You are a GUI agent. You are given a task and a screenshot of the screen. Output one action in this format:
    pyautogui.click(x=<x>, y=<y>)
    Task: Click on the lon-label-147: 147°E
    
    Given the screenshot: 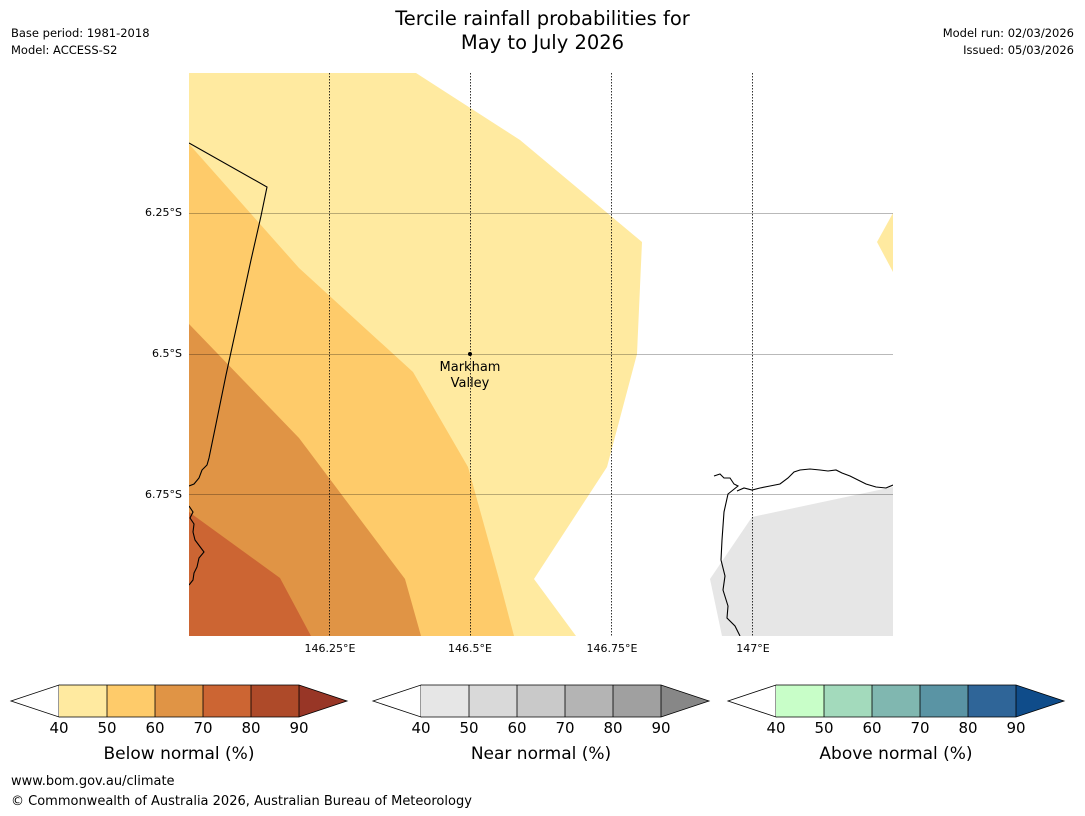 What is the action you would take?
    pyautogui.click(x=753, y=648)
    